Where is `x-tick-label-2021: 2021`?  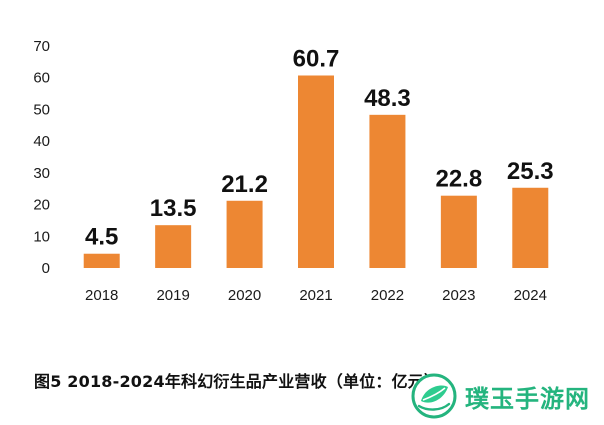
x-tick-label-2021: 2021 is located at coordinates (315, 295).